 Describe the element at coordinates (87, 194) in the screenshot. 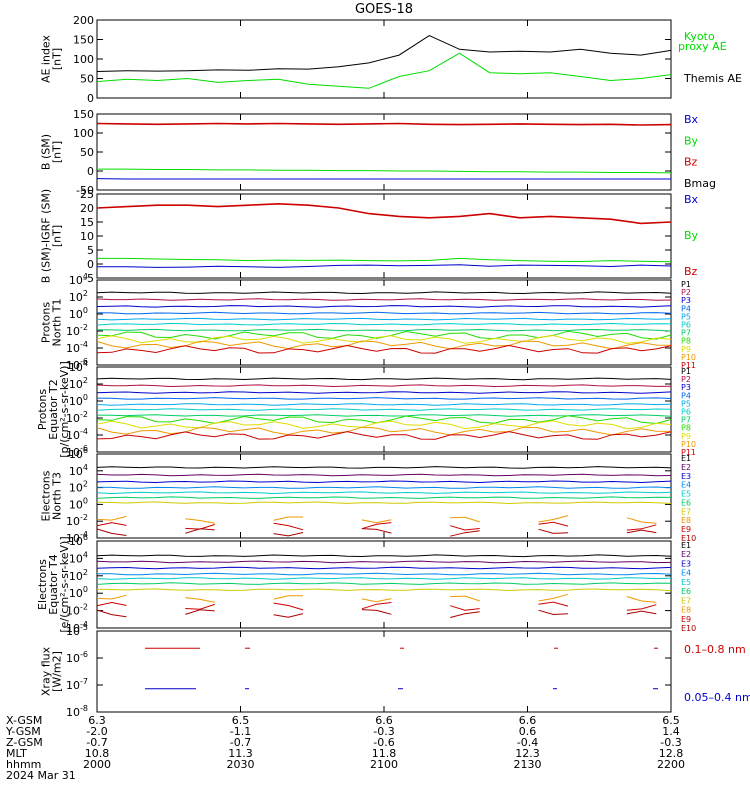

I see `y-tick-label: 25` at that location.